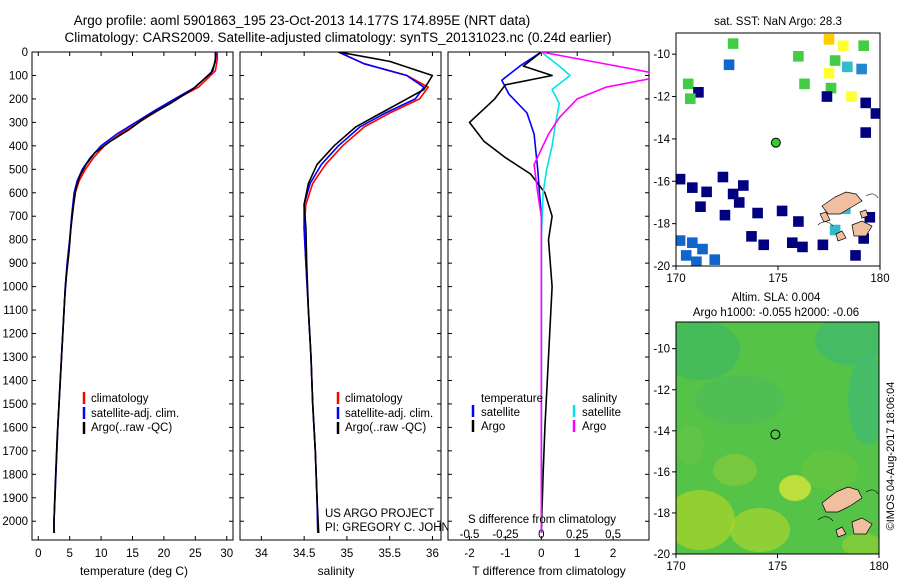 The height and width of the screenshot is (580, 900). Describe the element at coordinates (15, 381) in the screenshot. I see `depth-tick-label: 1400` at that location.